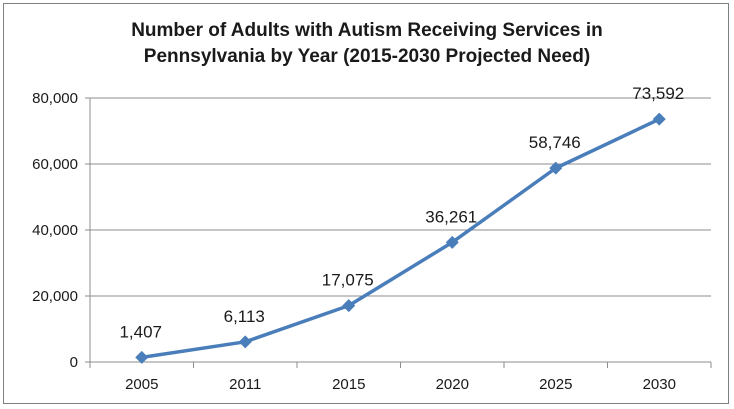 The width and height of the screenshot is (734, 409). I want to click on data-label: 6,113, so click(244, 316).